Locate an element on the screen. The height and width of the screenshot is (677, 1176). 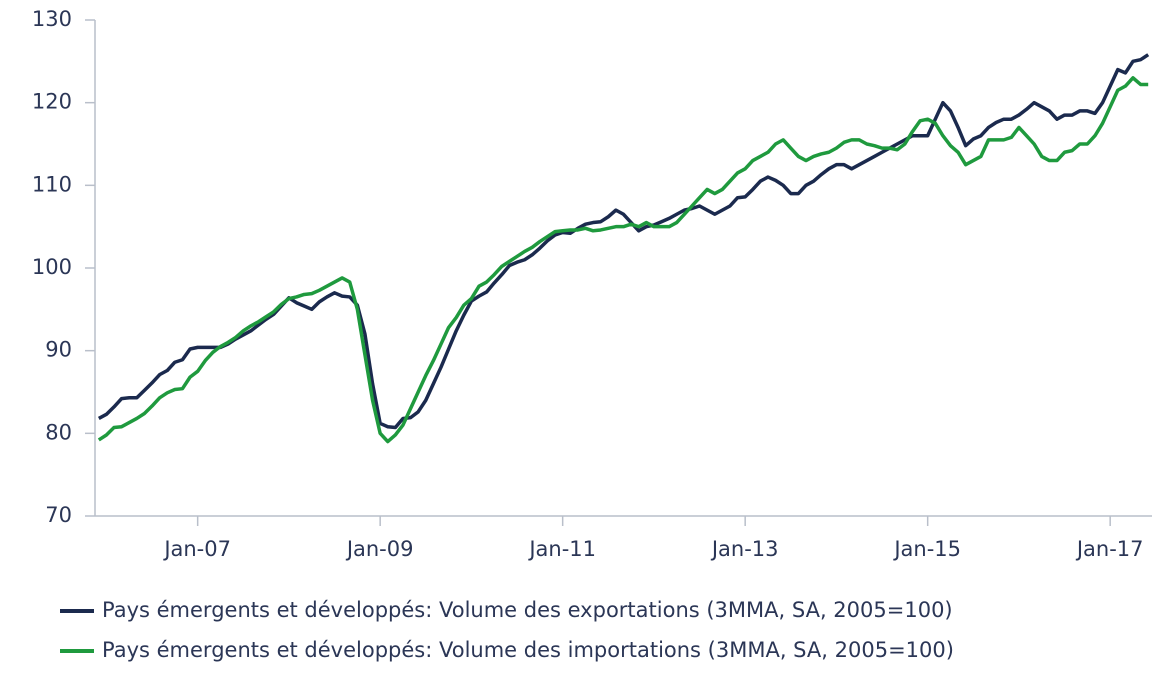
y-tick-label: 110 is located at coordinates (52, 184).